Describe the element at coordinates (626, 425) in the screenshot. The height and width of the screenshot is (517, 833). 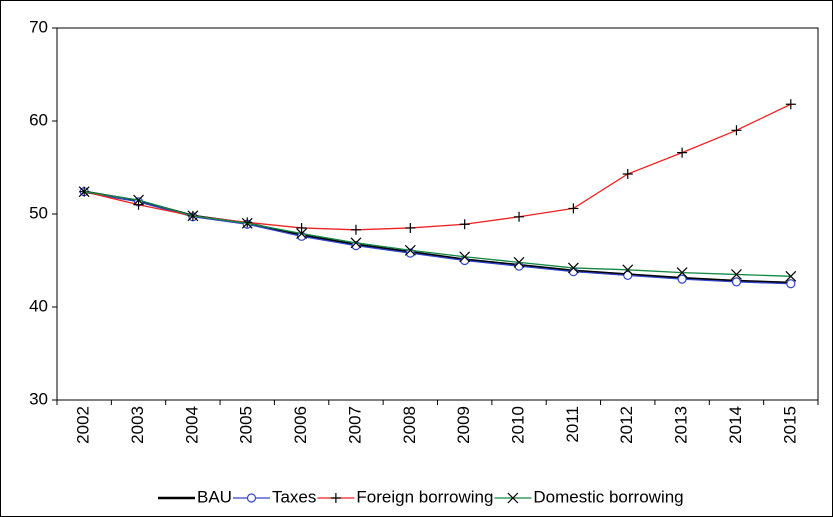
I see `x-tick-label: 2012` at that location.